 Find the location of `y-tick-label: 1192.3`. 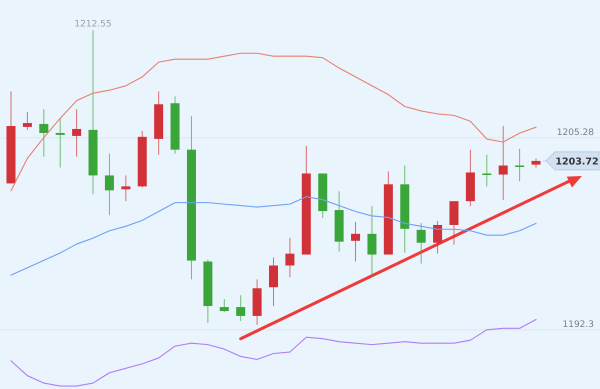

y-tick-label: 1192.3 is located at coordinates (578, 325).